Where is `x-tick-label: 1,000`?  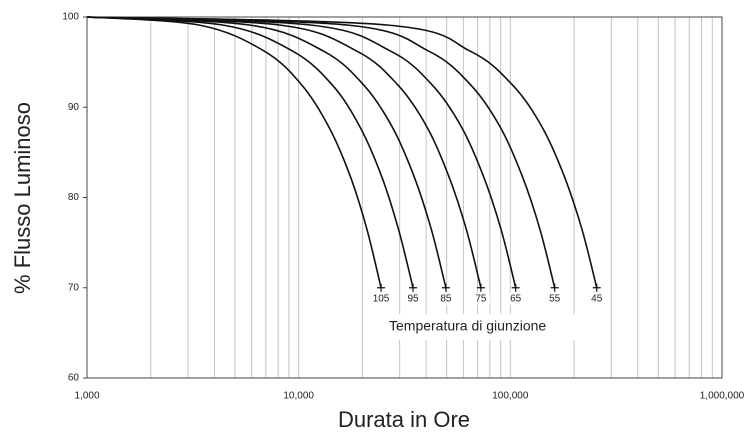 x-tick-label: 1,000 is located at coordinates (86, 396).